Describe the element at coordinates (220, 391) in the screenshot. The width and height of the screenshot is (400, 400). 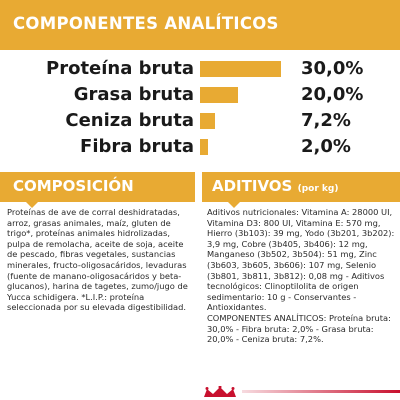
I see `royal-canin-crown-icon` at that location.